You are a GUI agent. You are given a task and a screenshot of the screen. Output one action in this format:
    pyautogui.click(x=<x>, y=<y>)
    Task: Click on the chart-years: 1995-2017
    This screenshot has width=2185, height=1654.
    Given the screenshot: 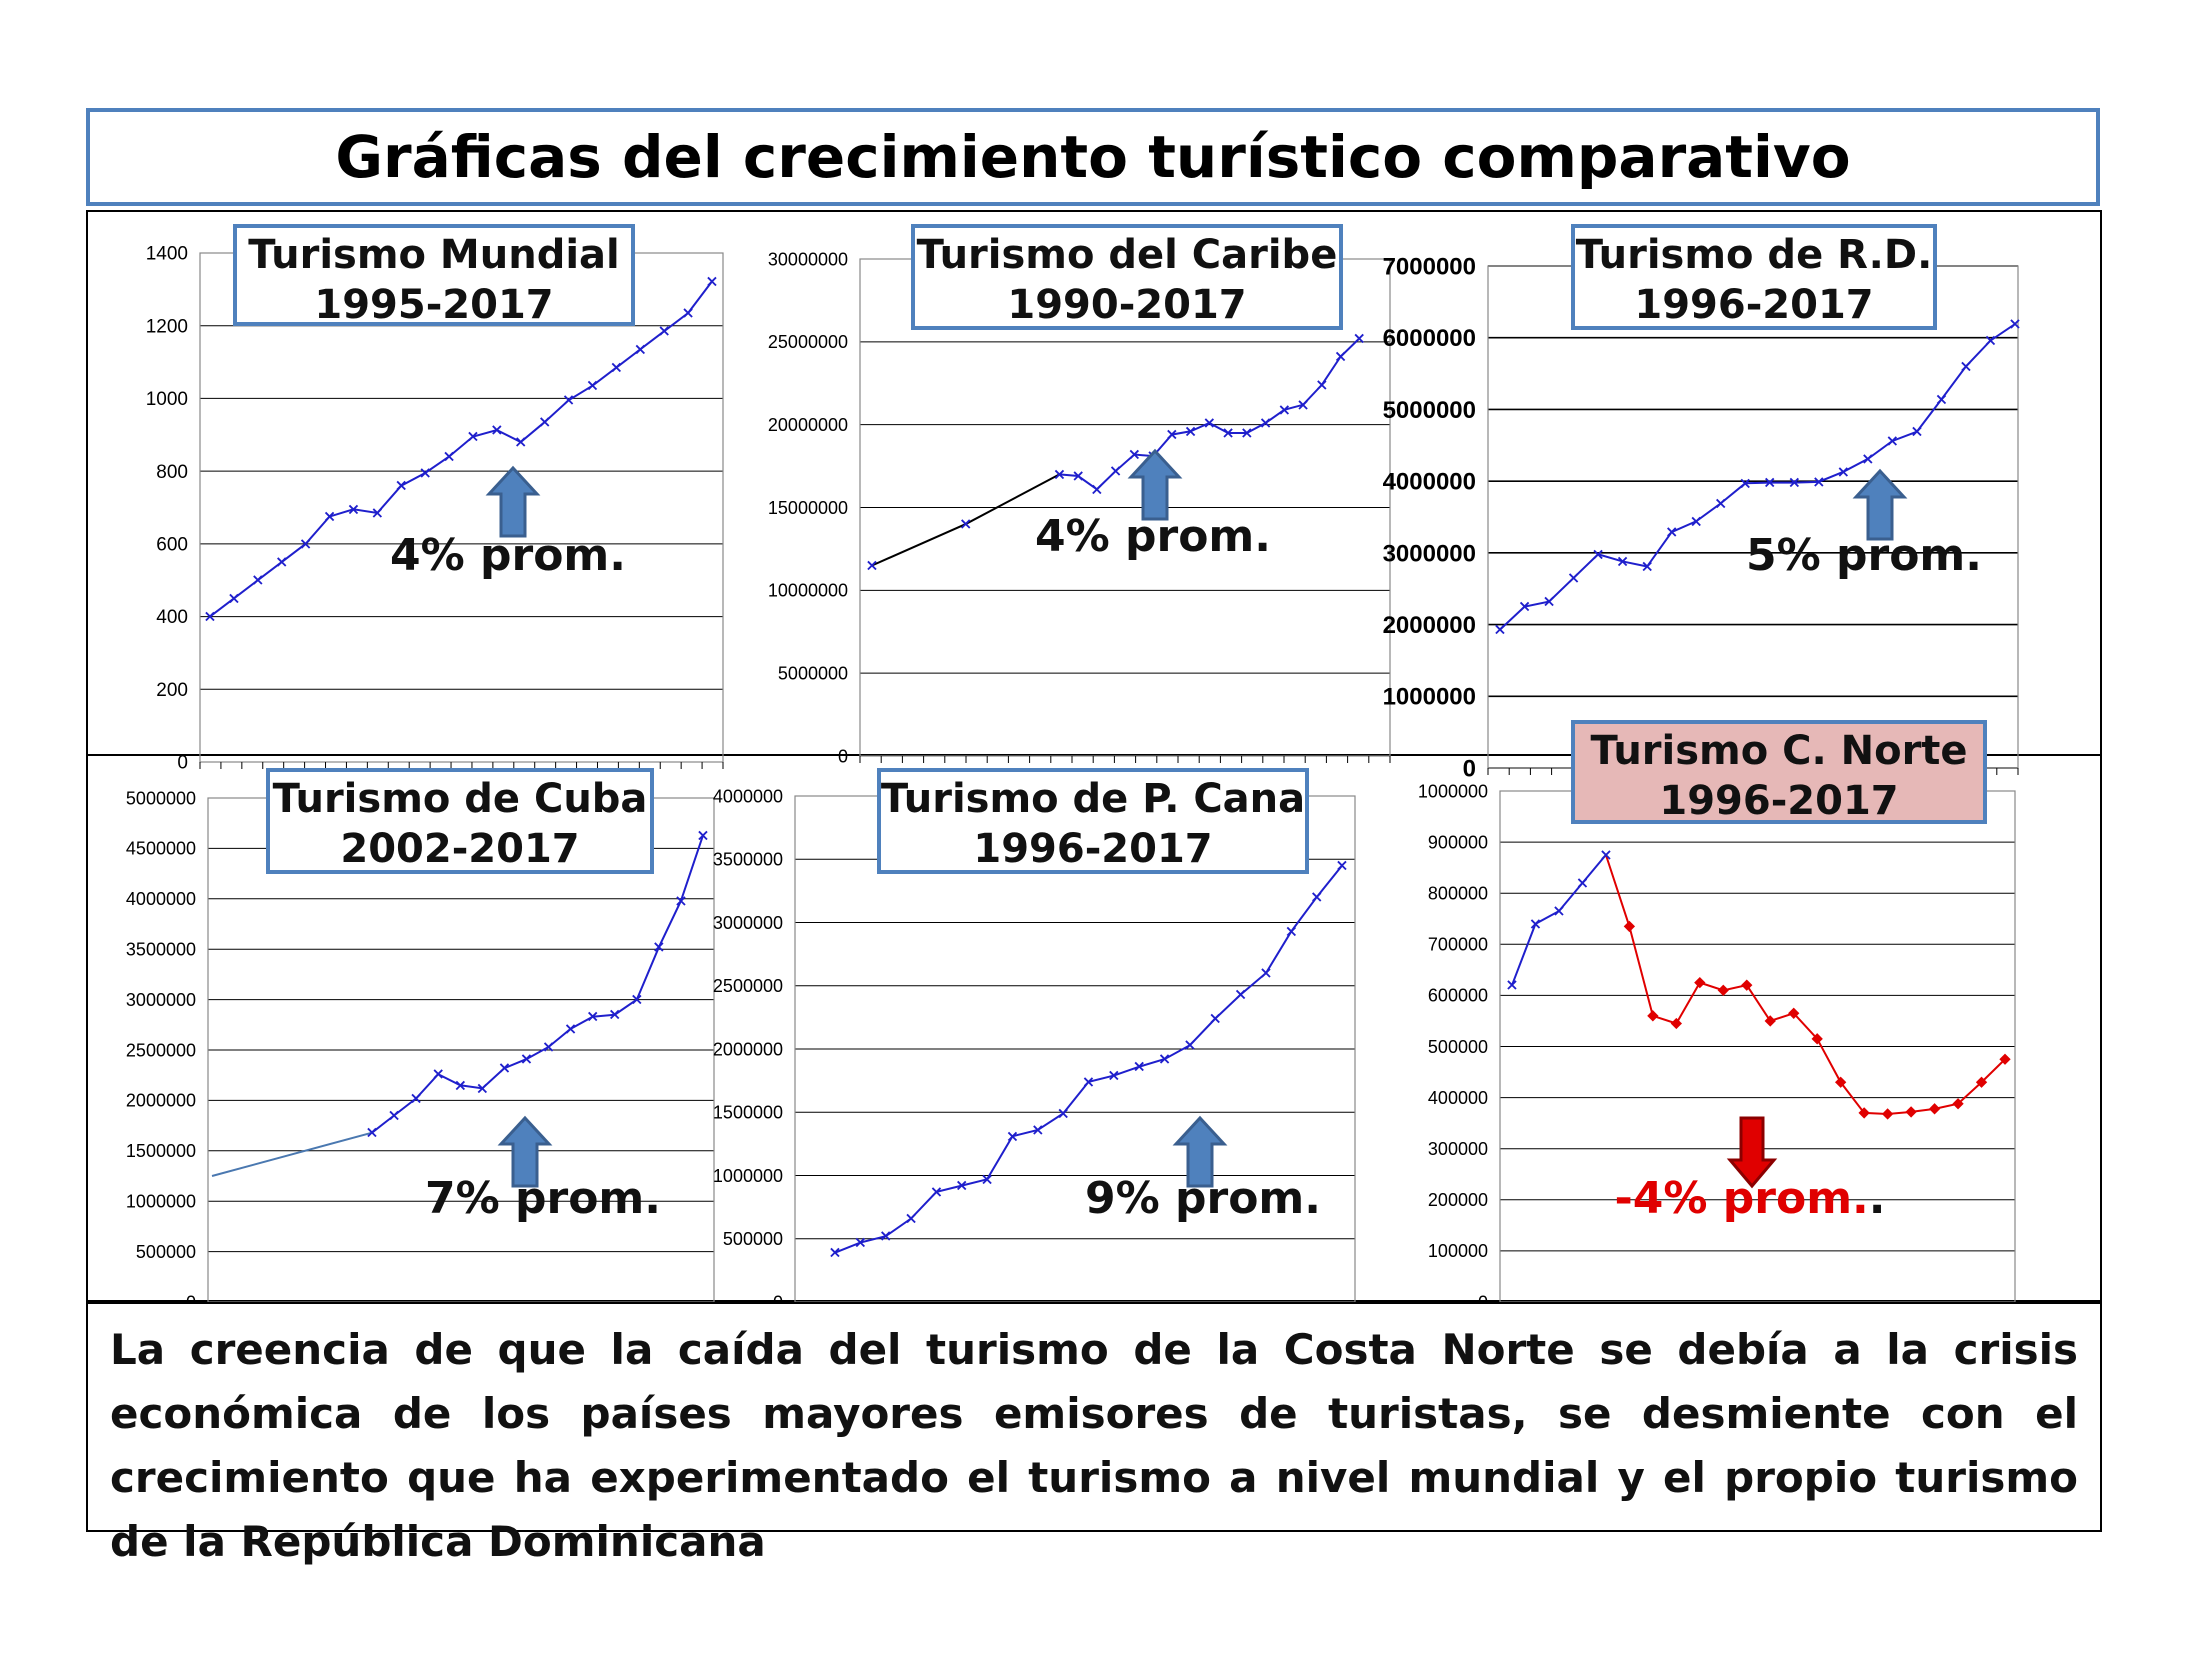 What is the action you would take?
    pyautogui.click(x=433, y=305)
    